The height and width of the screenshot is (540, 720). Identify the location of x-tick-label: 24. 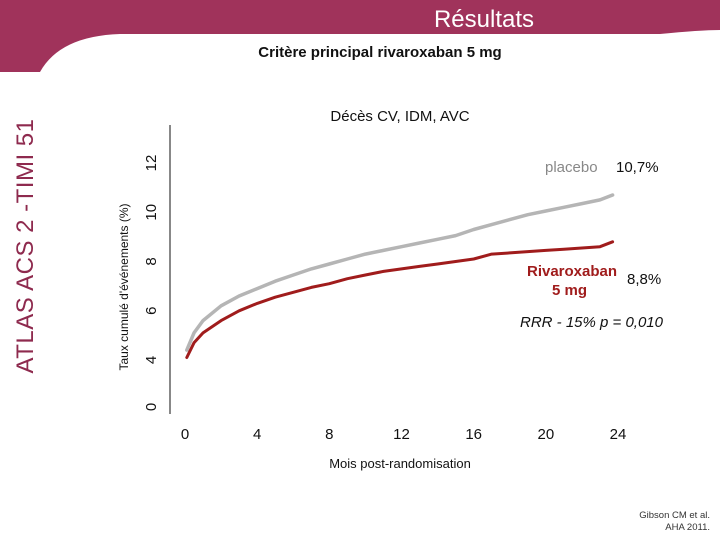
(618, 434).